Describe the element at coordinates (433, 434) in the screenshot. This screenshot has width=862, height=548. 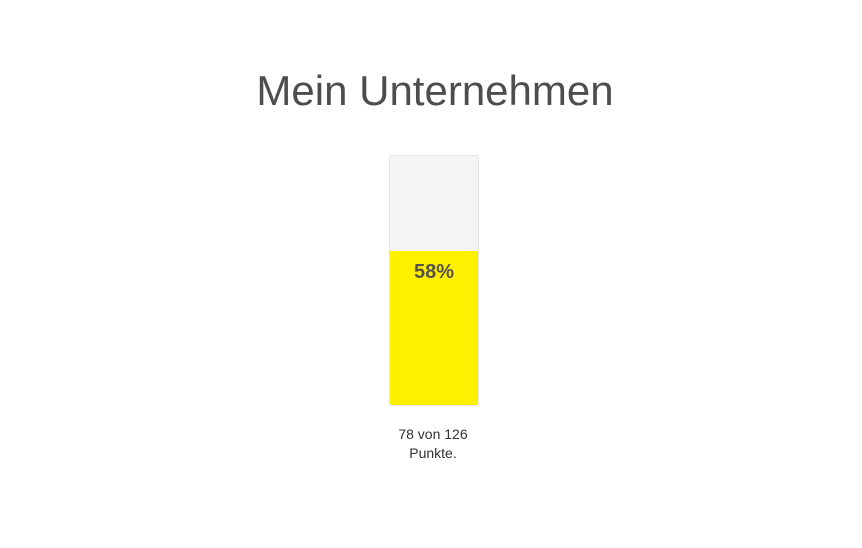
I see `score-caption-points: 78 von 126` at that location.